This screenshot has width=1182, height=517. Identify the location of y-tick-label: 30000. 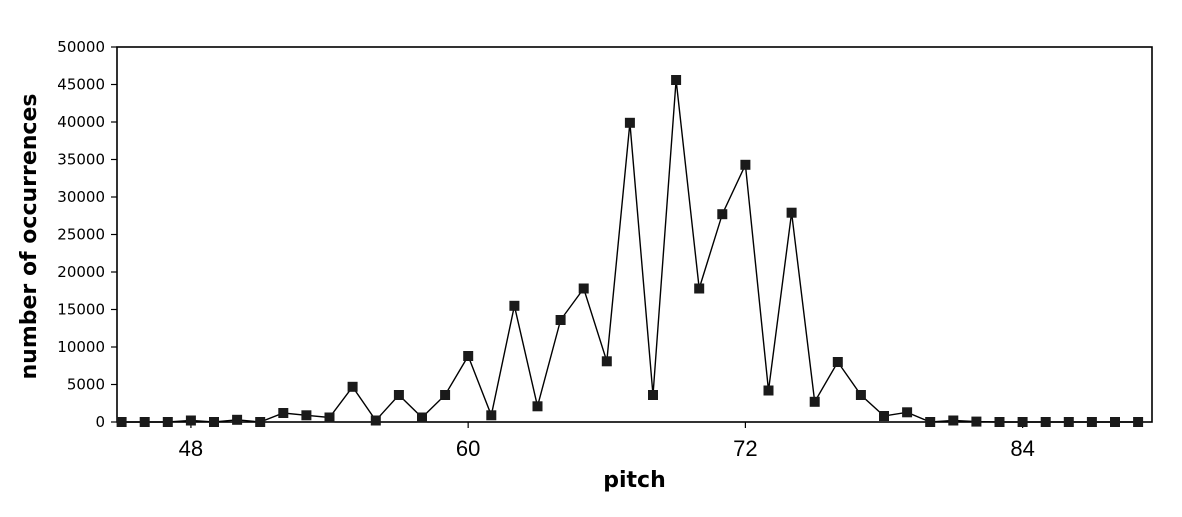
(81, 197).